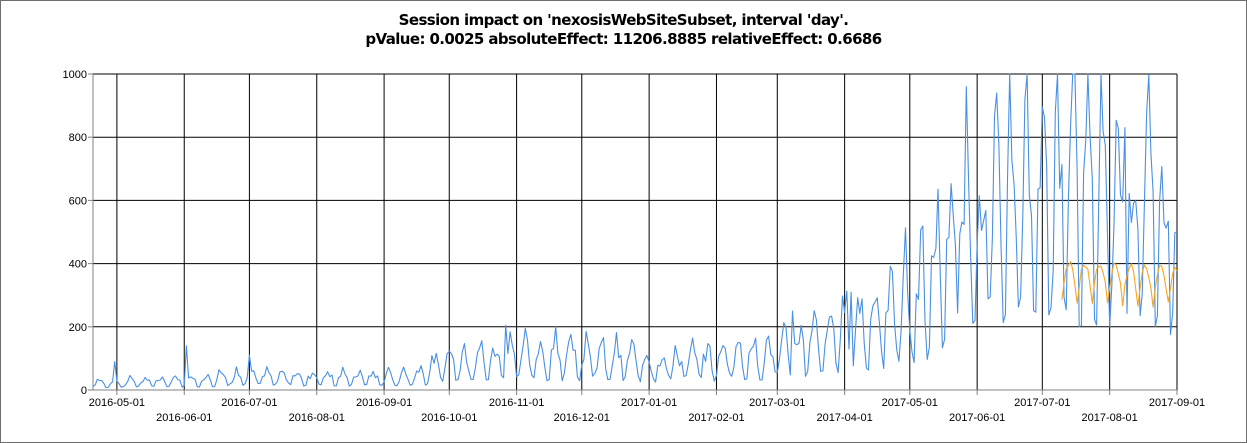  I want to click on x-tick-label: 2016-06-01, so click(184, 418).